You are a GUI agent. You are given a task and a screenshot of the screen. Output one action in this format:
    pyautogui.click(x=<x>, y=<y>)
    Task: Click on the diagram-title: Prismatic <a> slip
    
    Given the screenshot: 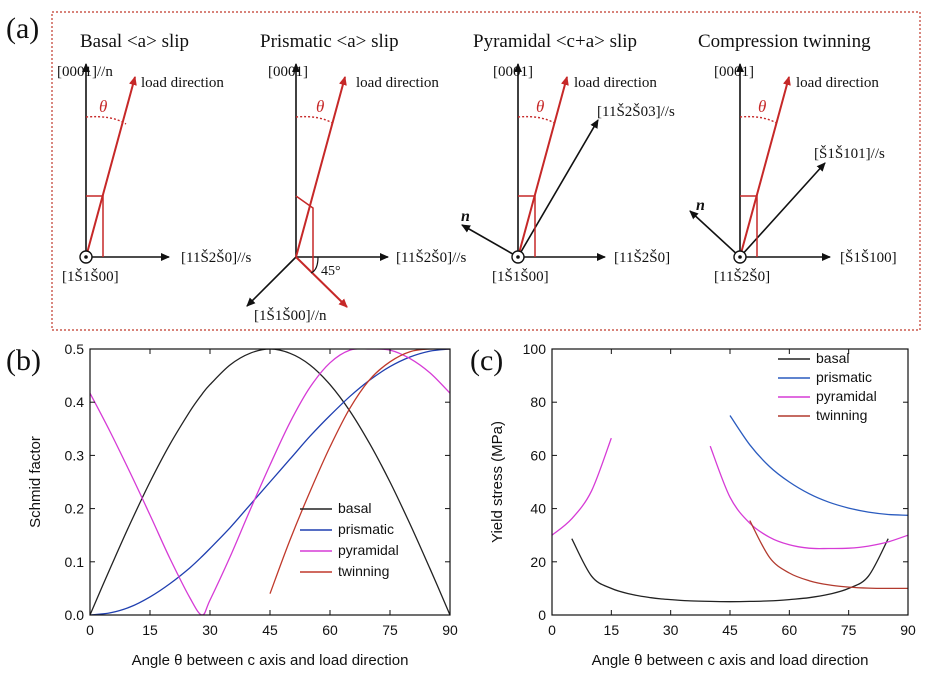 What is the action you would take?
    pyautogui.click(x=329, y=41)
    